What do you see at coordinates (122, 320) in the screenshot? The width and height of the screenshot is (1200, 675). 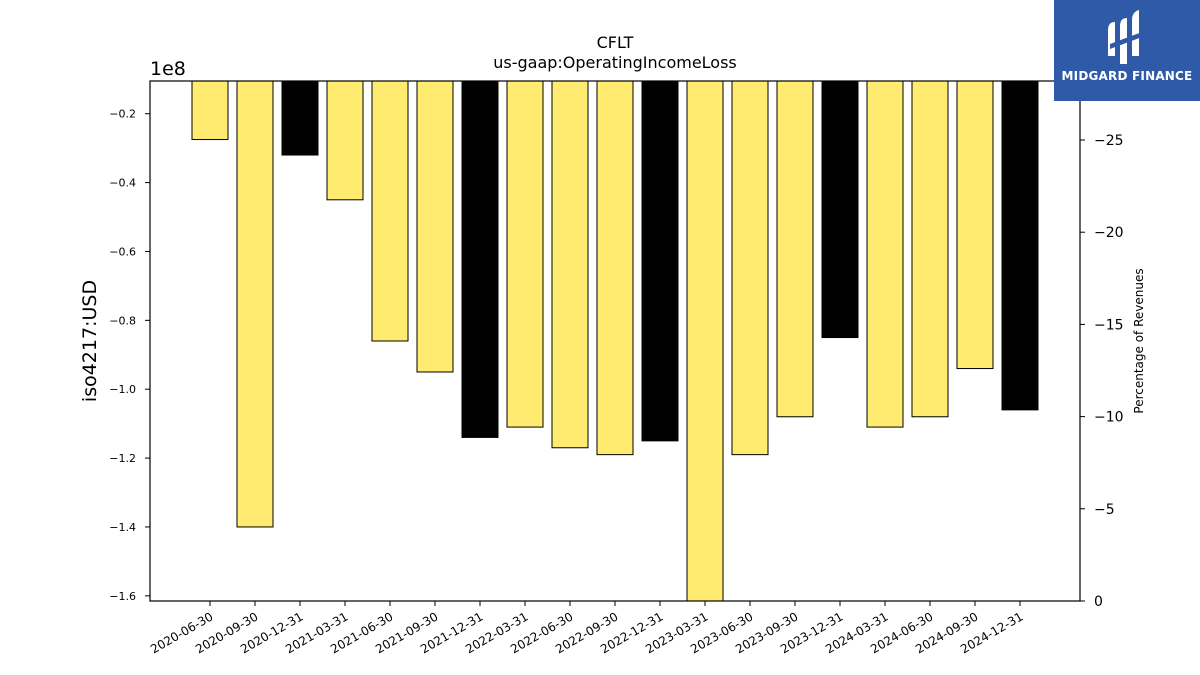 I see `y-tick-label: −0.8` at bounding box center [122, 320].